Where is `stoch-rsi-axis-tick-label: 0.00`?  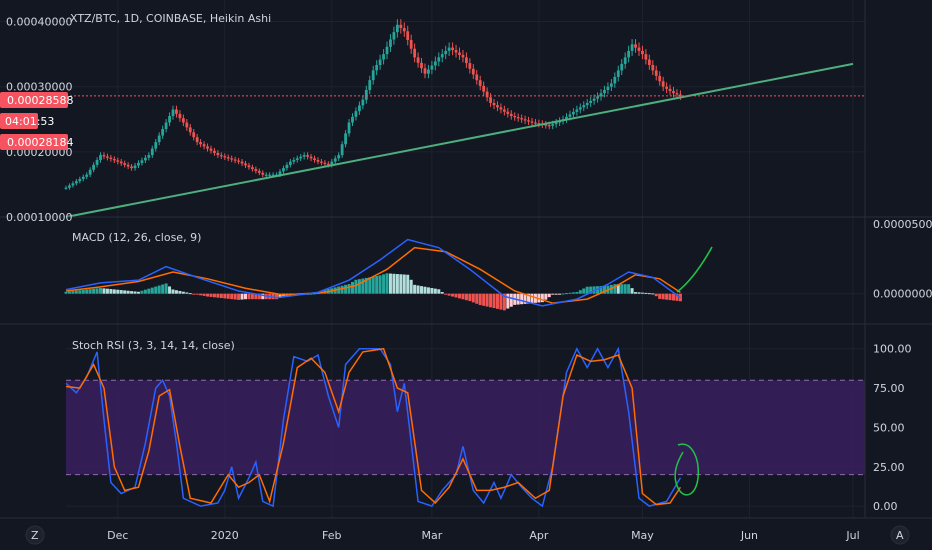
stoch-rsi-axis-tick-label: 0.00 is located at coordinates (885, 506).